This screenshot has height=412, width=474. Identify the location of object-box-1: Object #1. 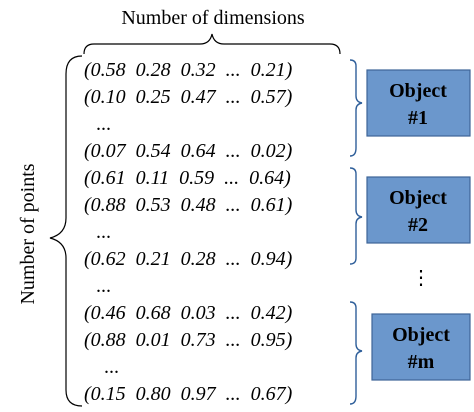
(418, 103).